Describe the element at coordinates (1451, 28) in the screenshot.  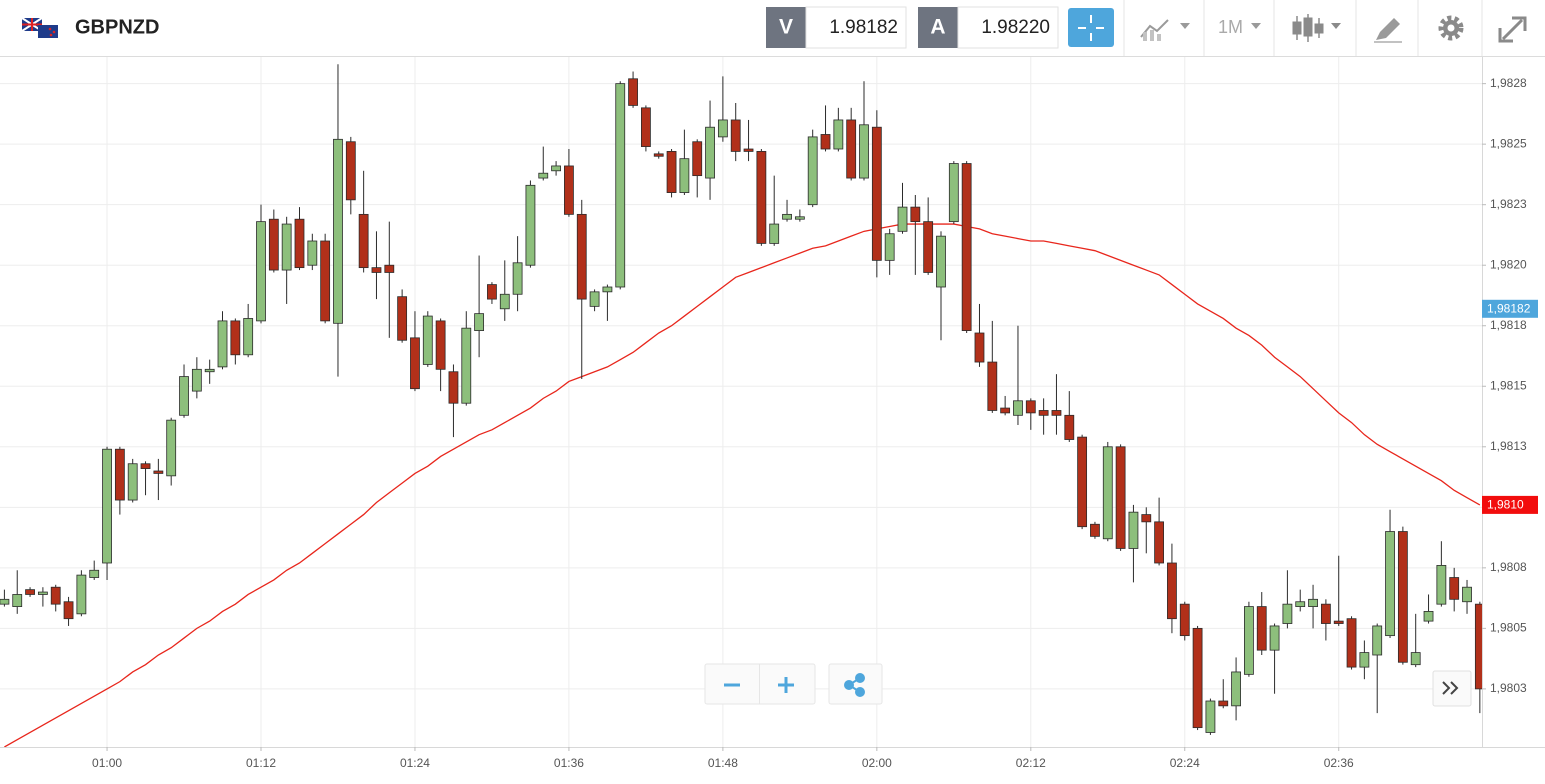
I see `settings-button` at that location.